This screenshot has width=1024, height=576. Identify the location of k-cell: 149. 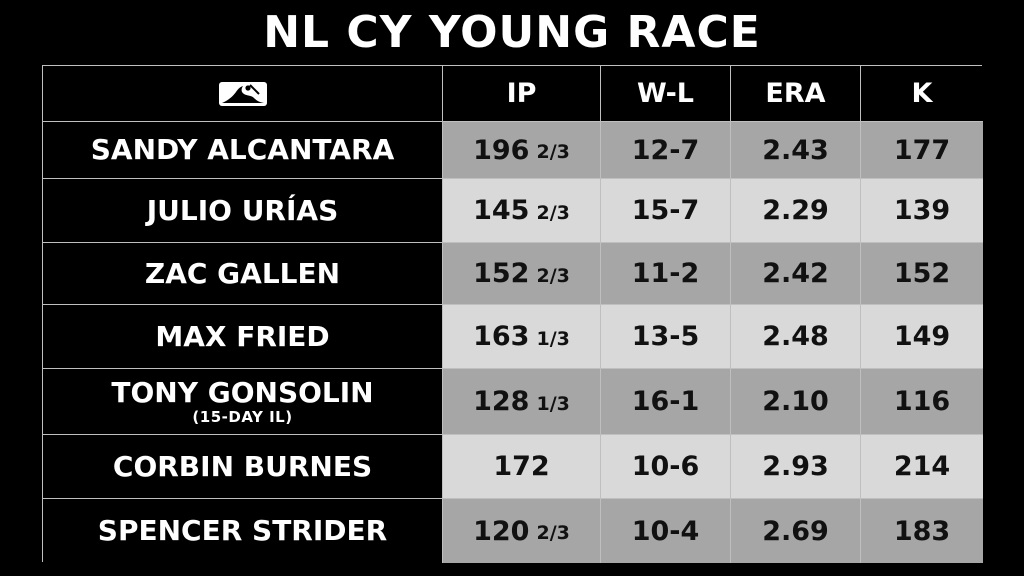
(922, 337).